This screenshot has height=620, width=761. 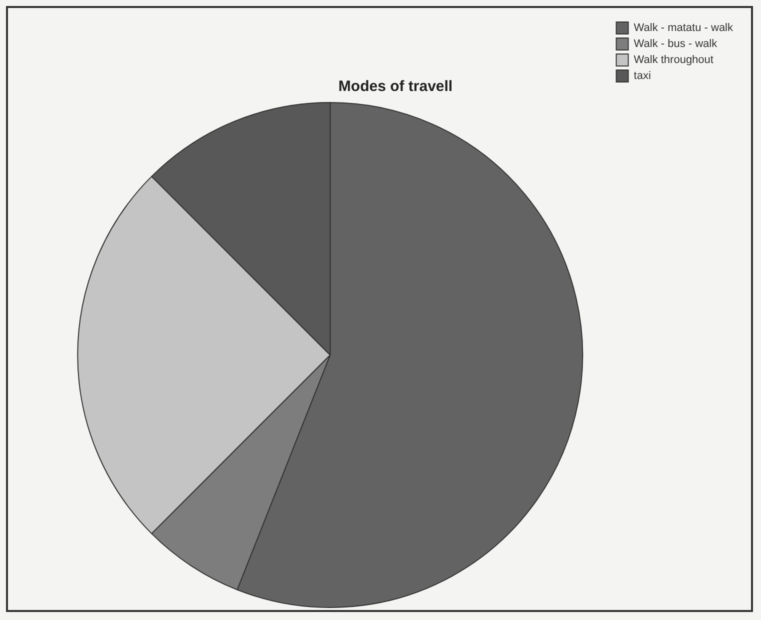 I want to click on legend-label: Walk throughout, so click(x=674, y=60).